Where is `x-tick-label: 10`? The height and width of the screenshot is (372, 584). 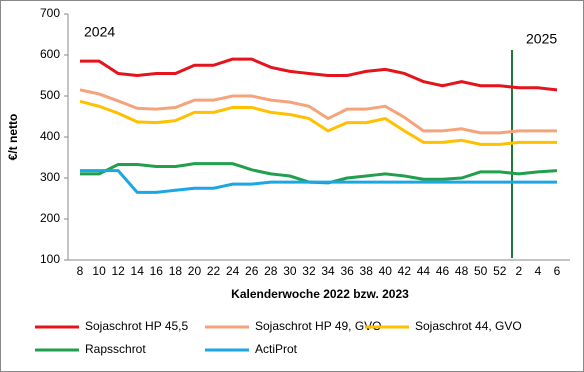
x-tick-label: 10 is located at coordinates (99, 271).